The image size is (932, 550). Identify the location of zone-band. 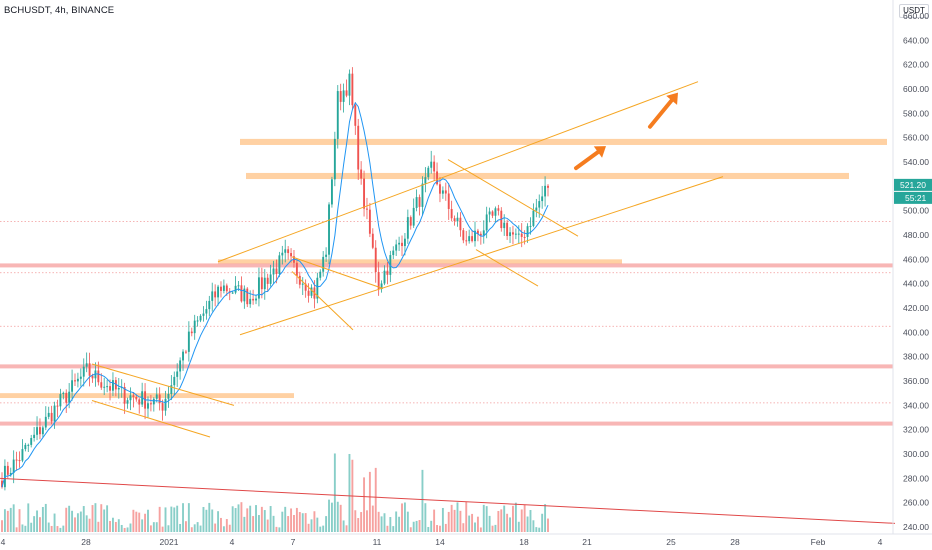
(147, 396).